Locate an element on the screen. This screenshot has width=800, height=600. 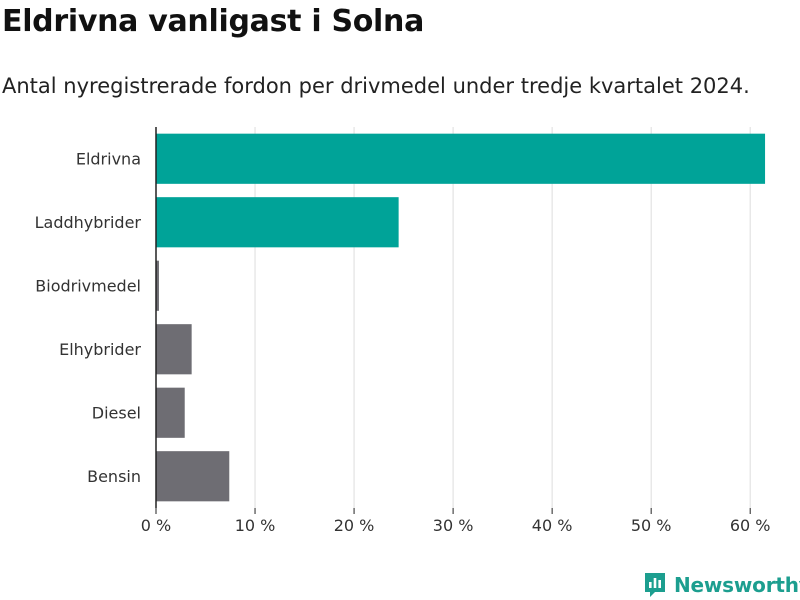
x-tick-label-20: 20 % is located at coordinates (354, 525).